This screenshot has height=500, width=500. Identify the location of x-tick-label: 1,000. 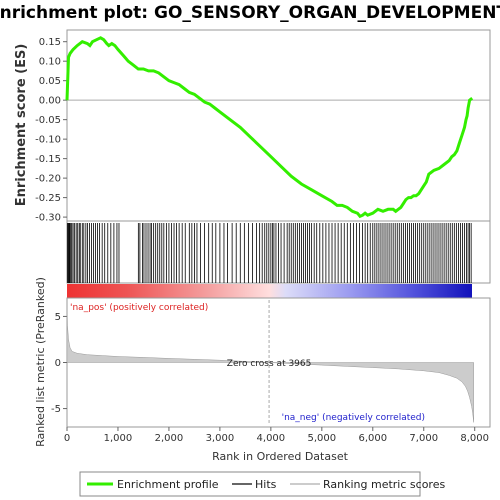
(118, 438).